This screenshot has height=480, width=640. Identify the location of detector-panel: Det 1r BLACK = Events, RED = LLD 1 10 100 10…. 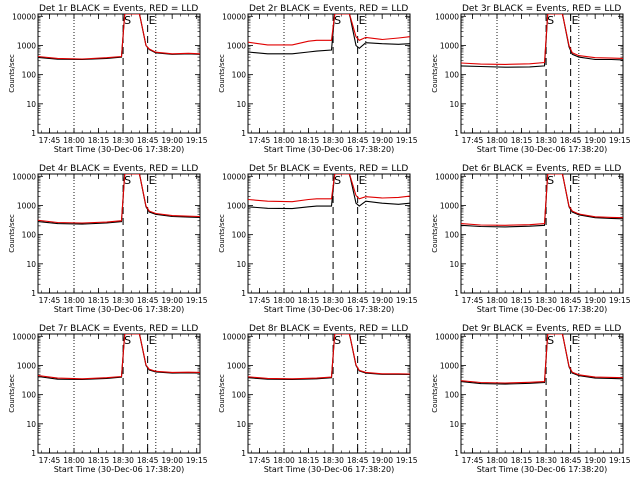
(108, 79).